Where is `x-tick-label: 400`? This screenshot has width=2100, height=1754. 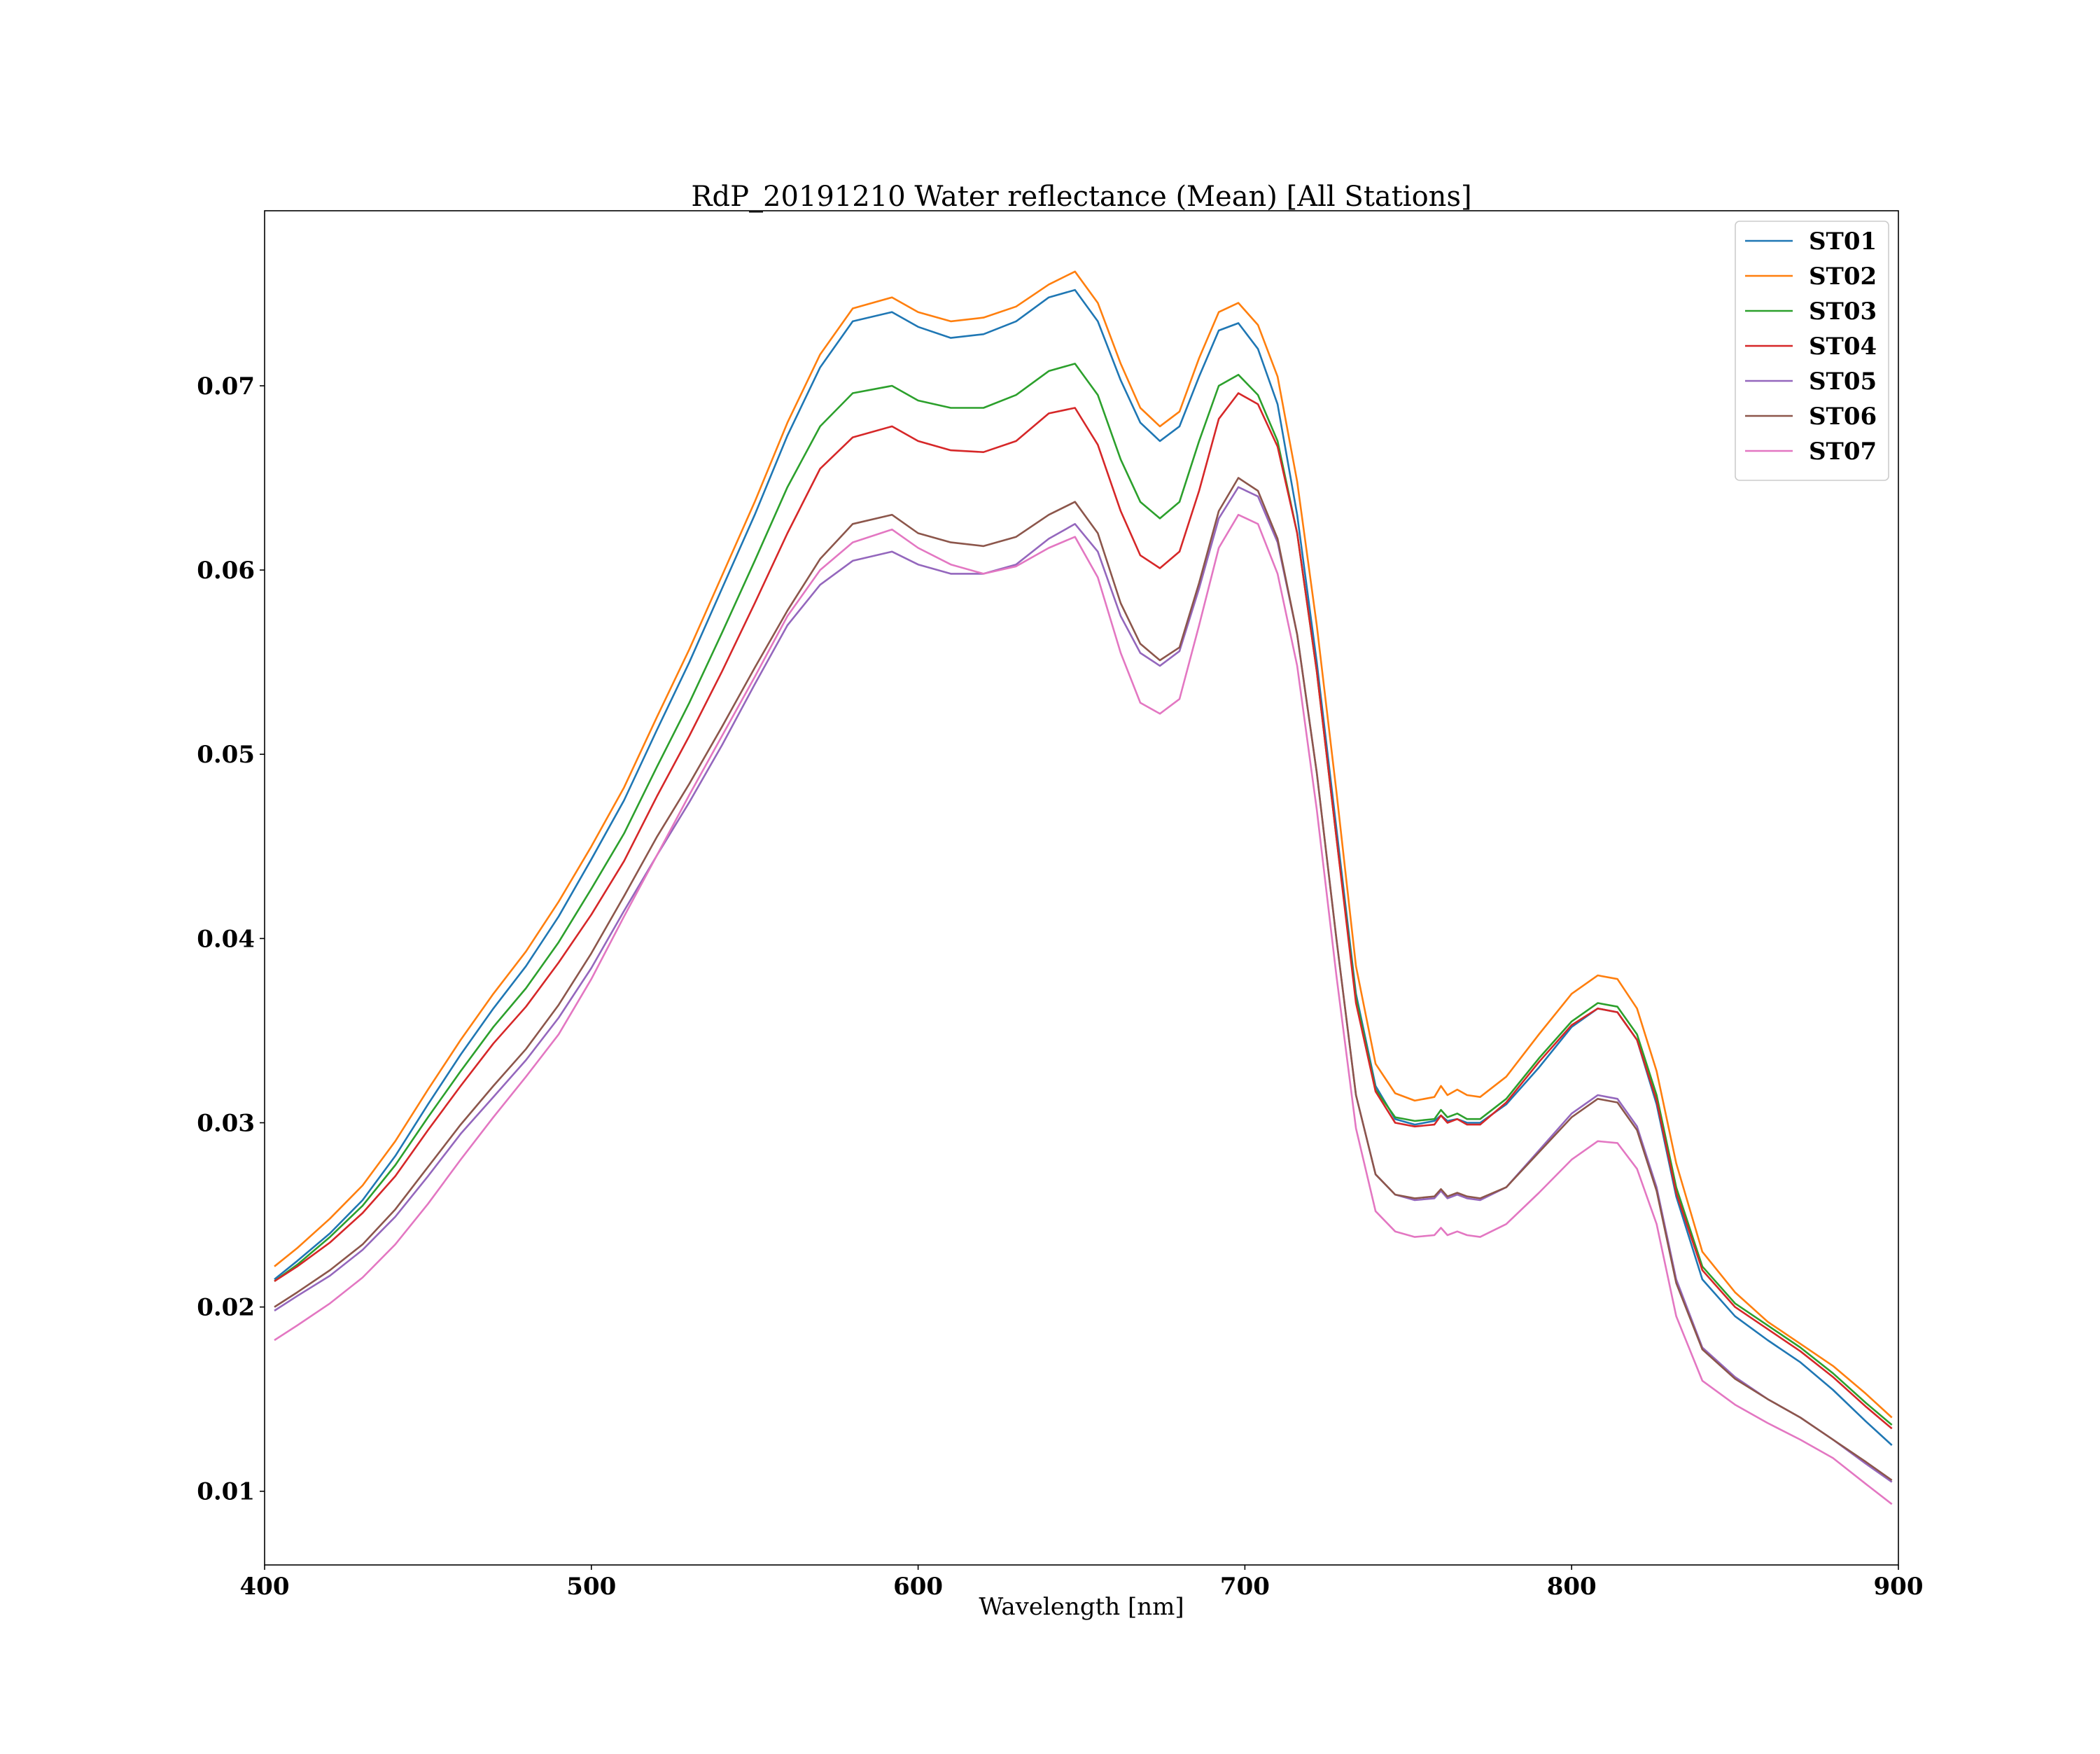 x-tick-label: 400 is located at coordinates (265, 1587).